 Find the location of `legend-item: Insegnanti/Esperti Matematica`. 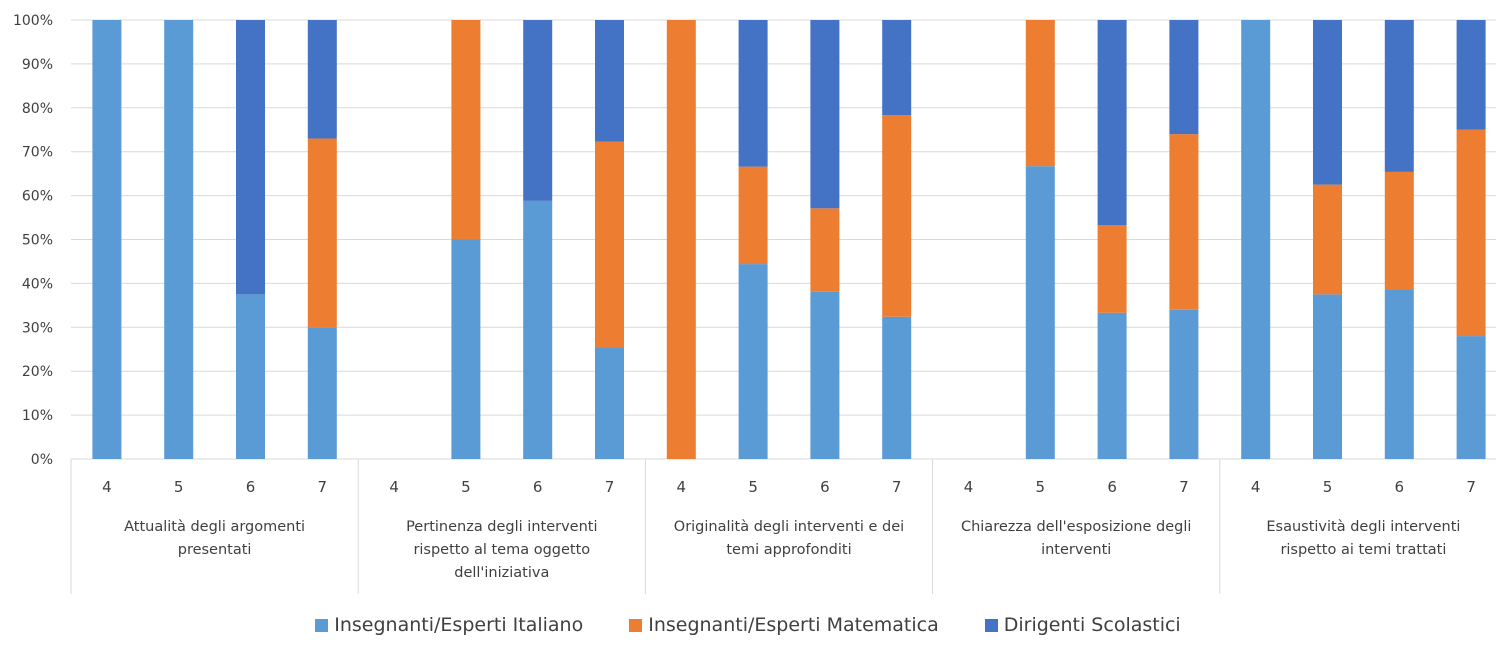

legend-item: Insegnanti/Esperti Matematica is located at coordinates (784, 625).